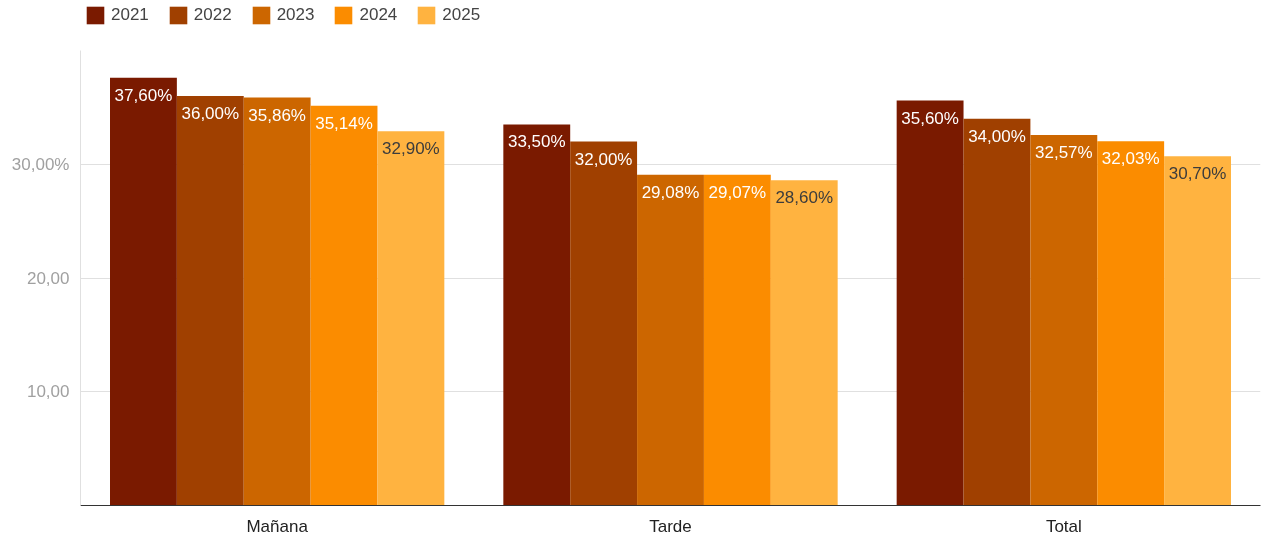 This screenshot has width=1265, height=546. What do you see at coordinates (1197, 174) in the screenshot?
I see `data-label: 30,70%` at bounding box center [1197, 174].